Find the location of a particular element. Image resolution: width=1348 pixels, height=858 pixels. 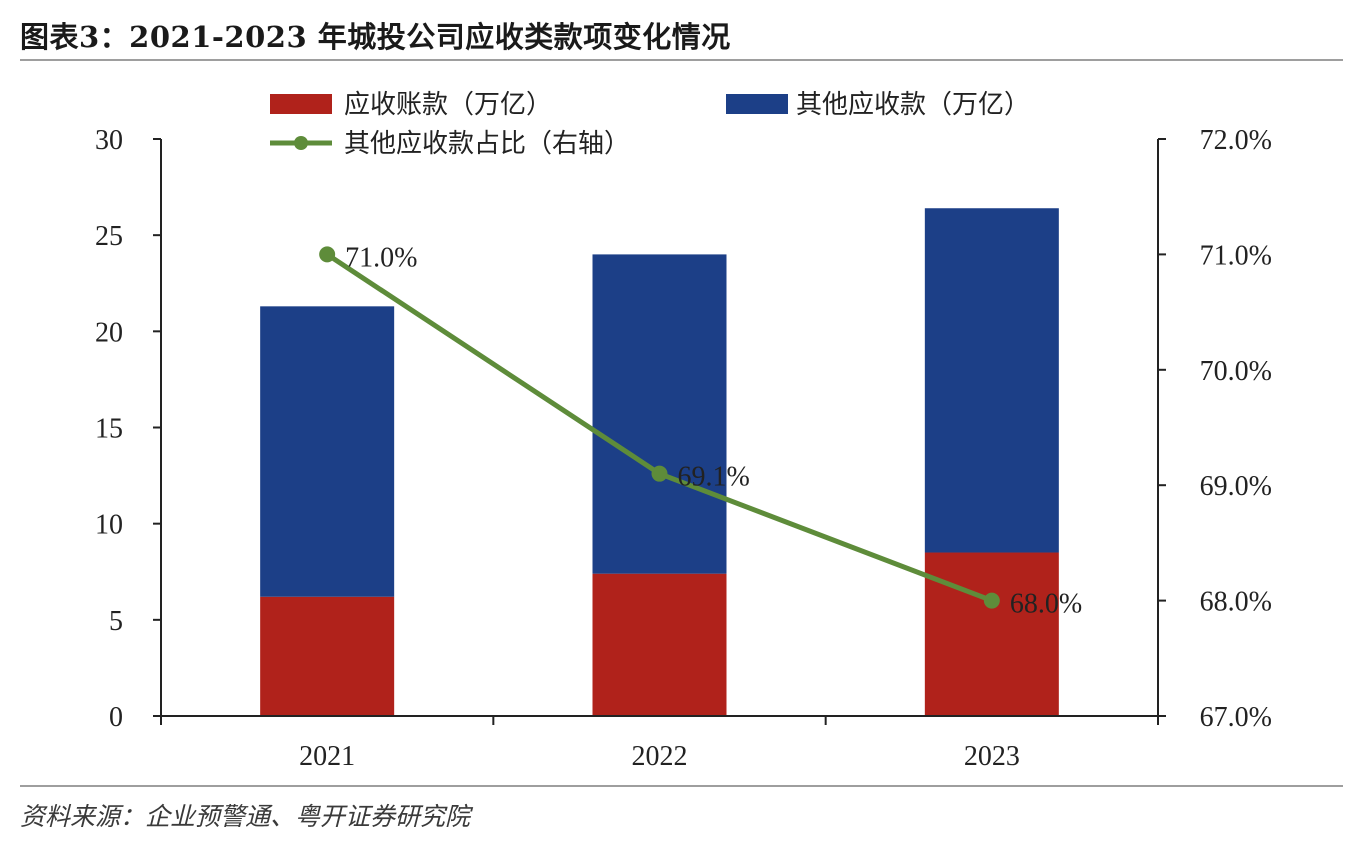

x-axis-tick-label-2021: 2021 is located at coordinates (327, 756).